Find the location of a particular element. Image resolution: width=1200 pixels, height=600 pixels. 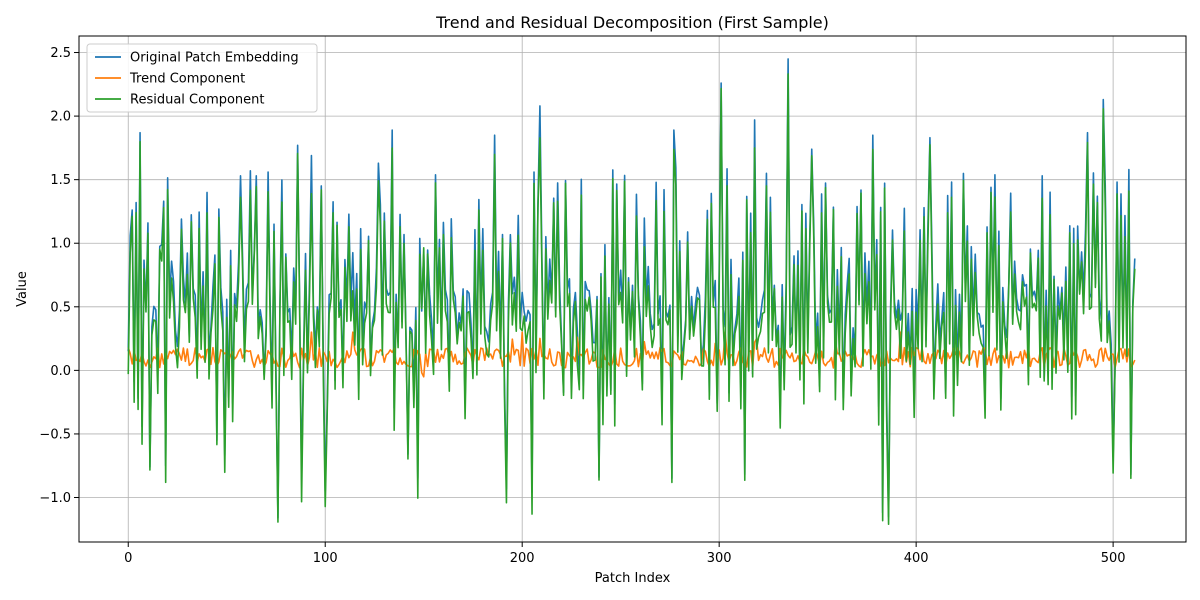

y-tick-label: −0.5 is located at coordinates (55, 434).